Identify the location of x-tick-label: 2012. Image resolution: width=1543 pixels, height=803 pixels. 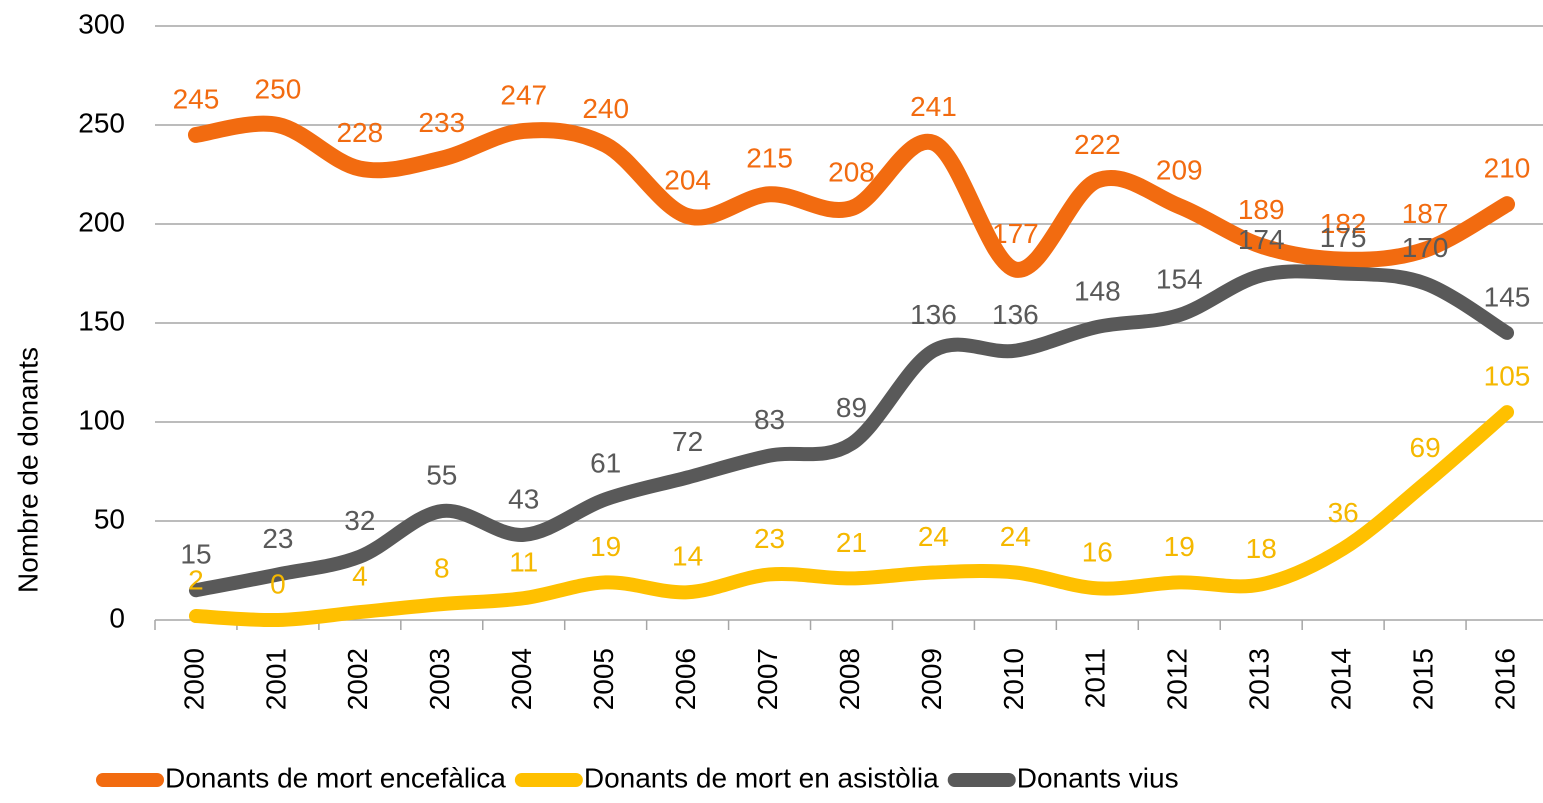
(1177, 679).